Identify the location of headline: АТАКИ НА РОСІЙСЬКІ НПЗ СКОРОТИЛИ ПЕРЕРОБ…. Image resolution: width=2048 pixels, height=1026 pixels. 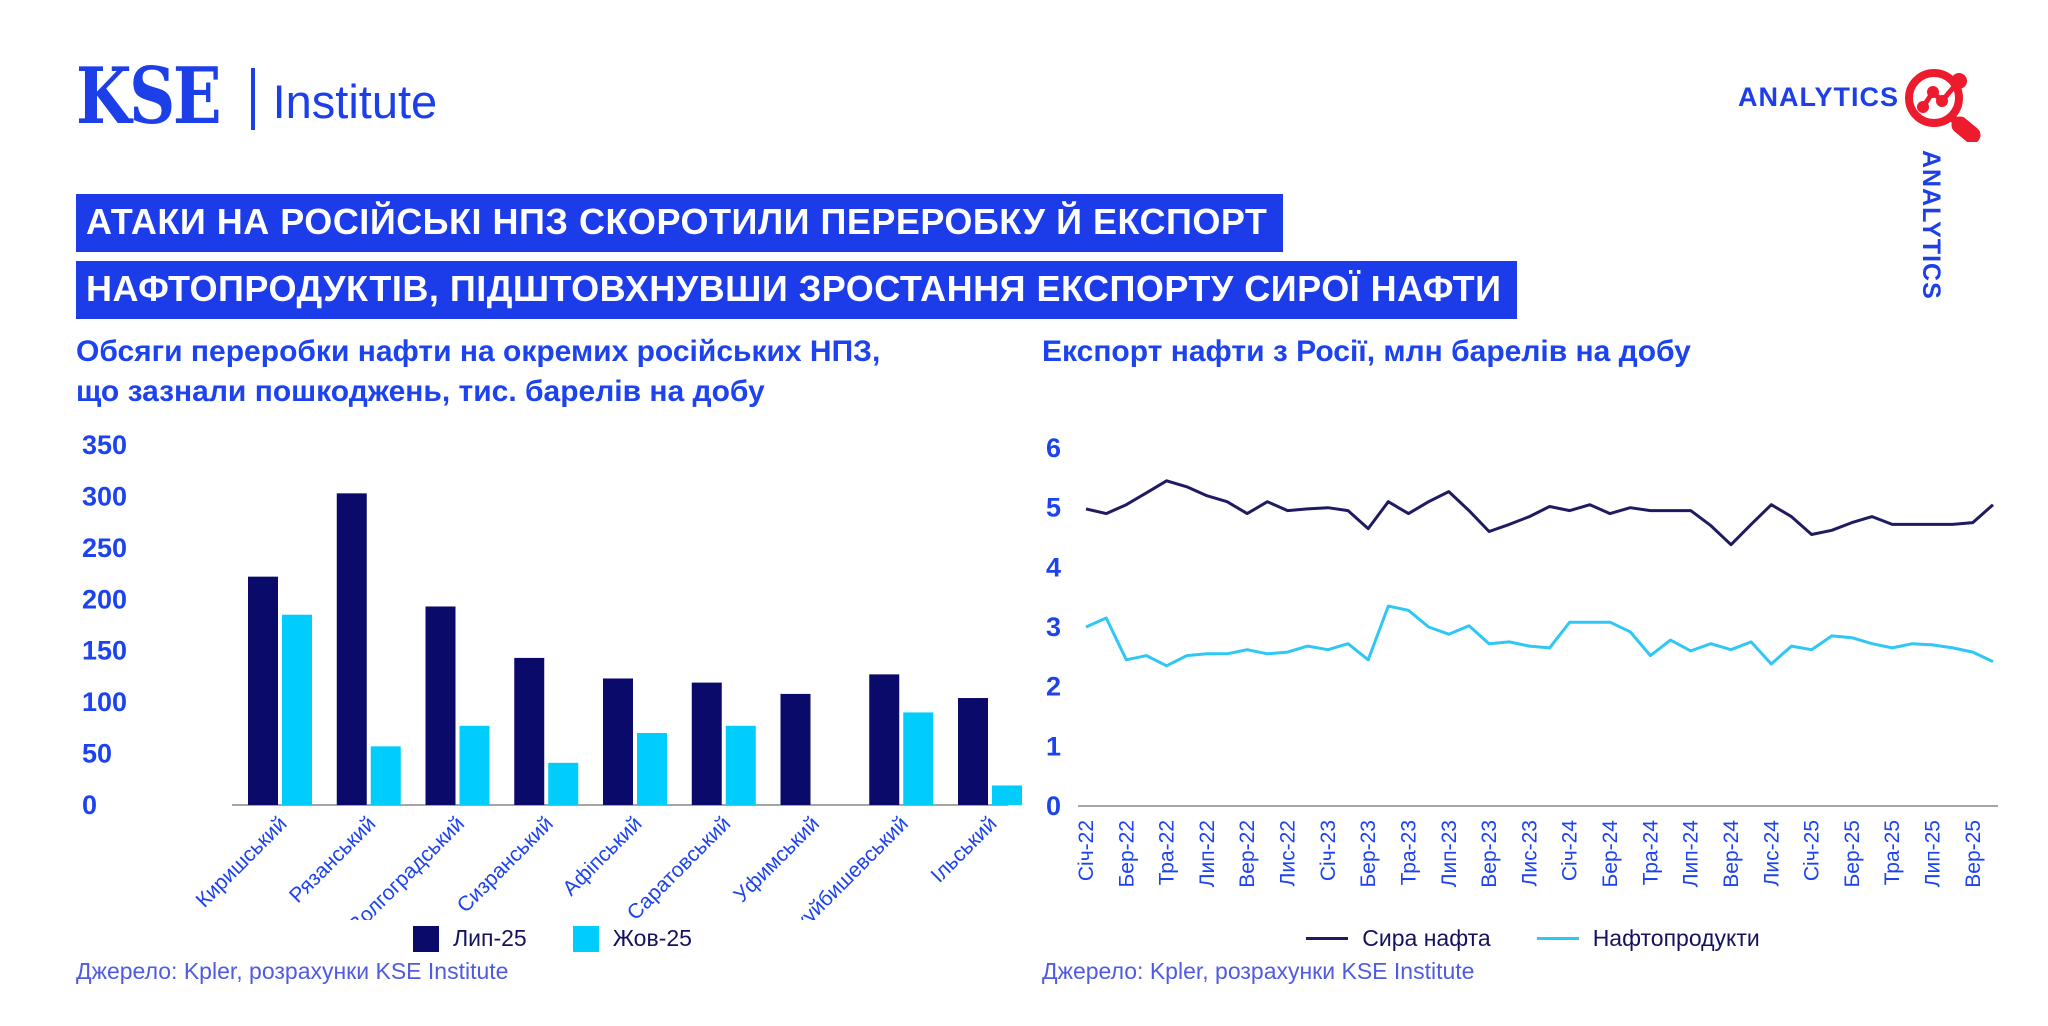
(797, 261).